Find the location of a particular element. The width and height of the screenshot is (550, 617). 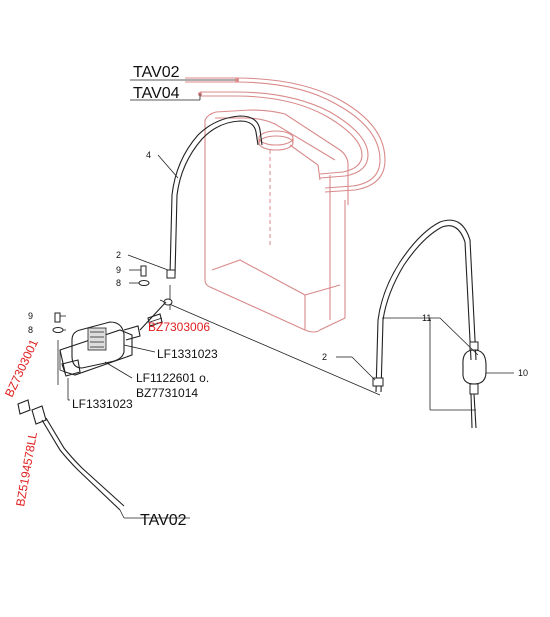

part-lf1331023-b: LF1331023 is located at coordinates (102, 404).